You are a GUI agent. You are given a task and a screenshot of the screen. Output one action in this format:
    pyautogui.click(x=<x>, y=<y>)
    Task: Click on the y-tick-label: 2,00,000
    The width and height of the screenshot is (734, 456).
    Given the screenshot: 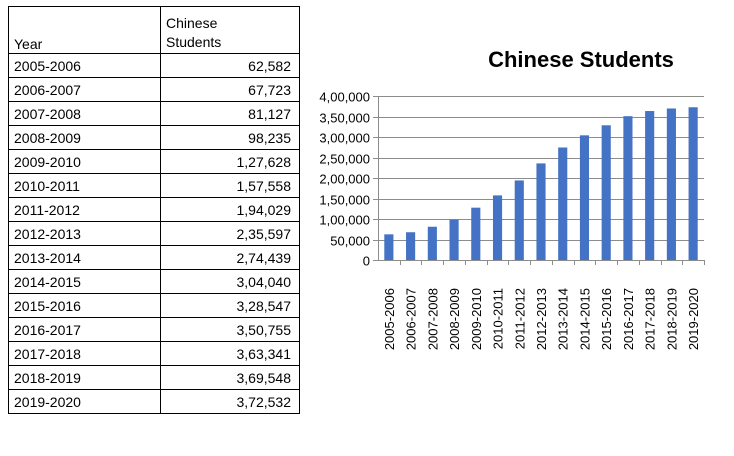 What is the action you would take?
    pyautogui.click(x=344, y=179)
    